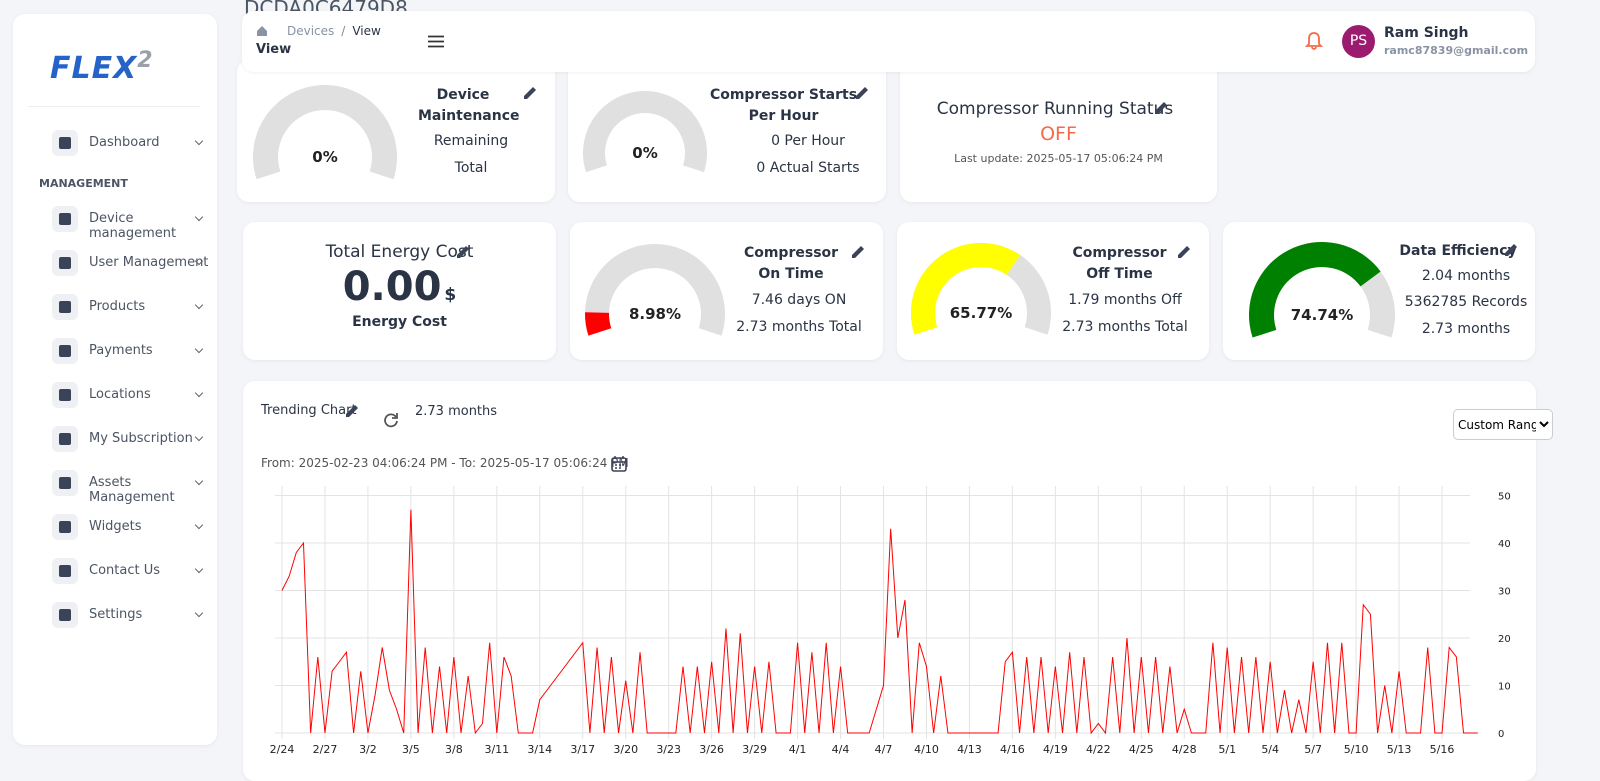  I want to click on nav-label: Locations, so click(120, 394).